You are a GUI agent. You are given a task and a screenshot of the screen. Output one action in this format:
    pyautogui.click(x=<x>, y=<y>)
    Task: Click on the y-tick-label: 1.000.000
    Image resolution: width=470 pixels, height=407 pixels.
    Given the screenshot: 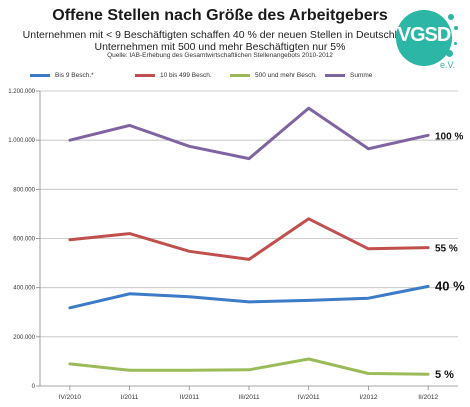 What is the action you would take?
    pyautogui.click(x=21, y=141)
    